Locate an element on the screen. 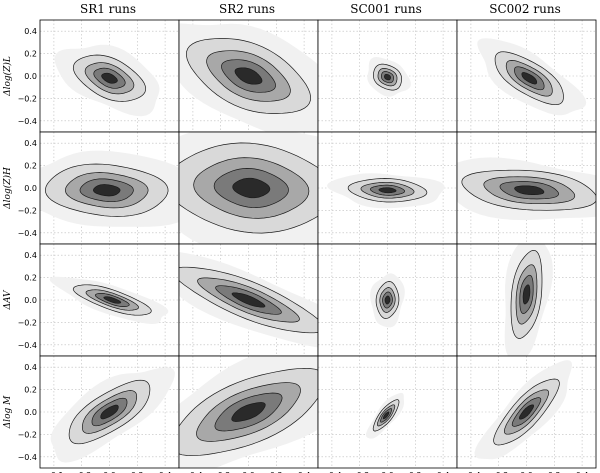 The height and width of the screenshot is (473, 600). y-axis-label: ΔAV is located at coordinates (8, 300).